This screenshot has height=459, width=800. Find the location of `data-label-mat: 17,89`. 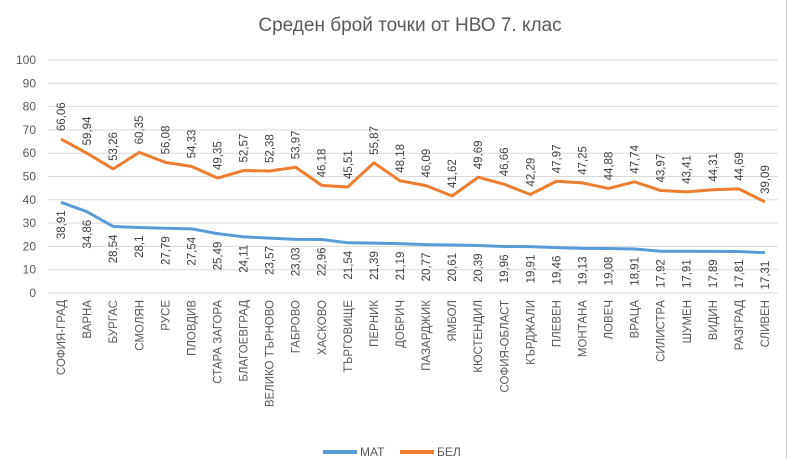

data-label-mat: 17,89 is located at coordinates (714, 273).